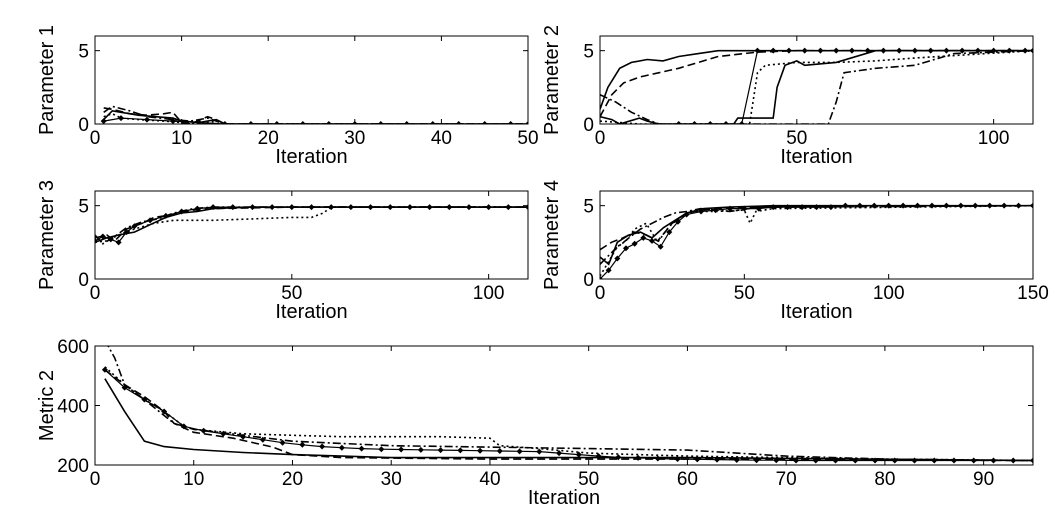 This screenshot has height=531, width=1056. What do you see at coordinates (311, 80) in the screenshot?
I see `axes-frame` at bounding box center [311, 80].